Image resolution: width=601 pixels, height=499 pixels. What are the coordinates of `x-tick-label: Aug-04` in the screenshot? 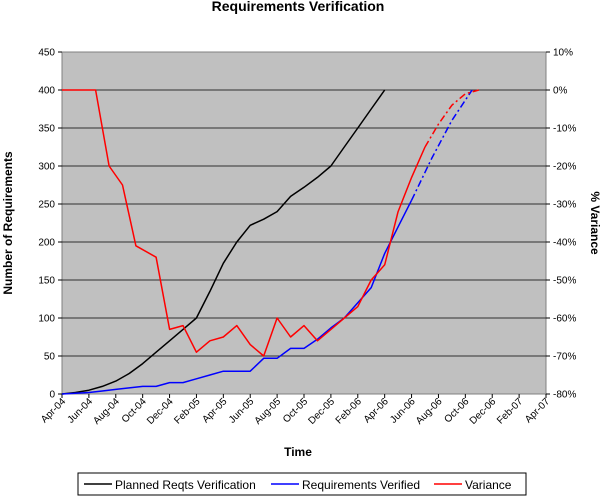 It's located at (106, 411).